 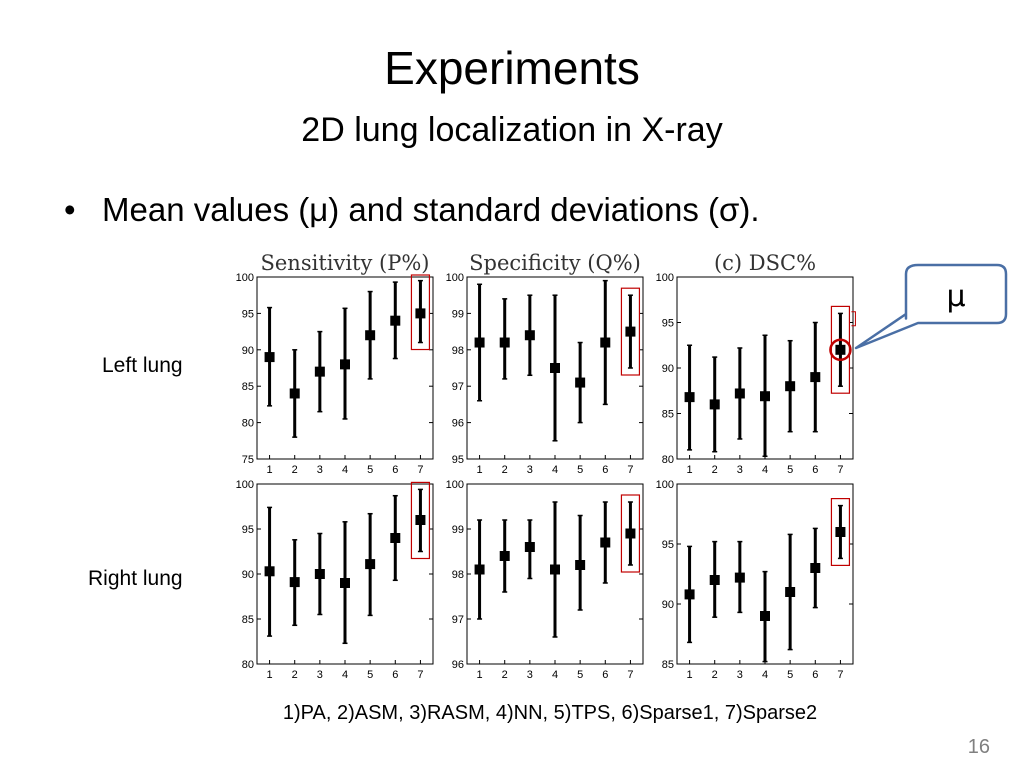 I want to click on callout-label: μ, so click(x=955, y=296).